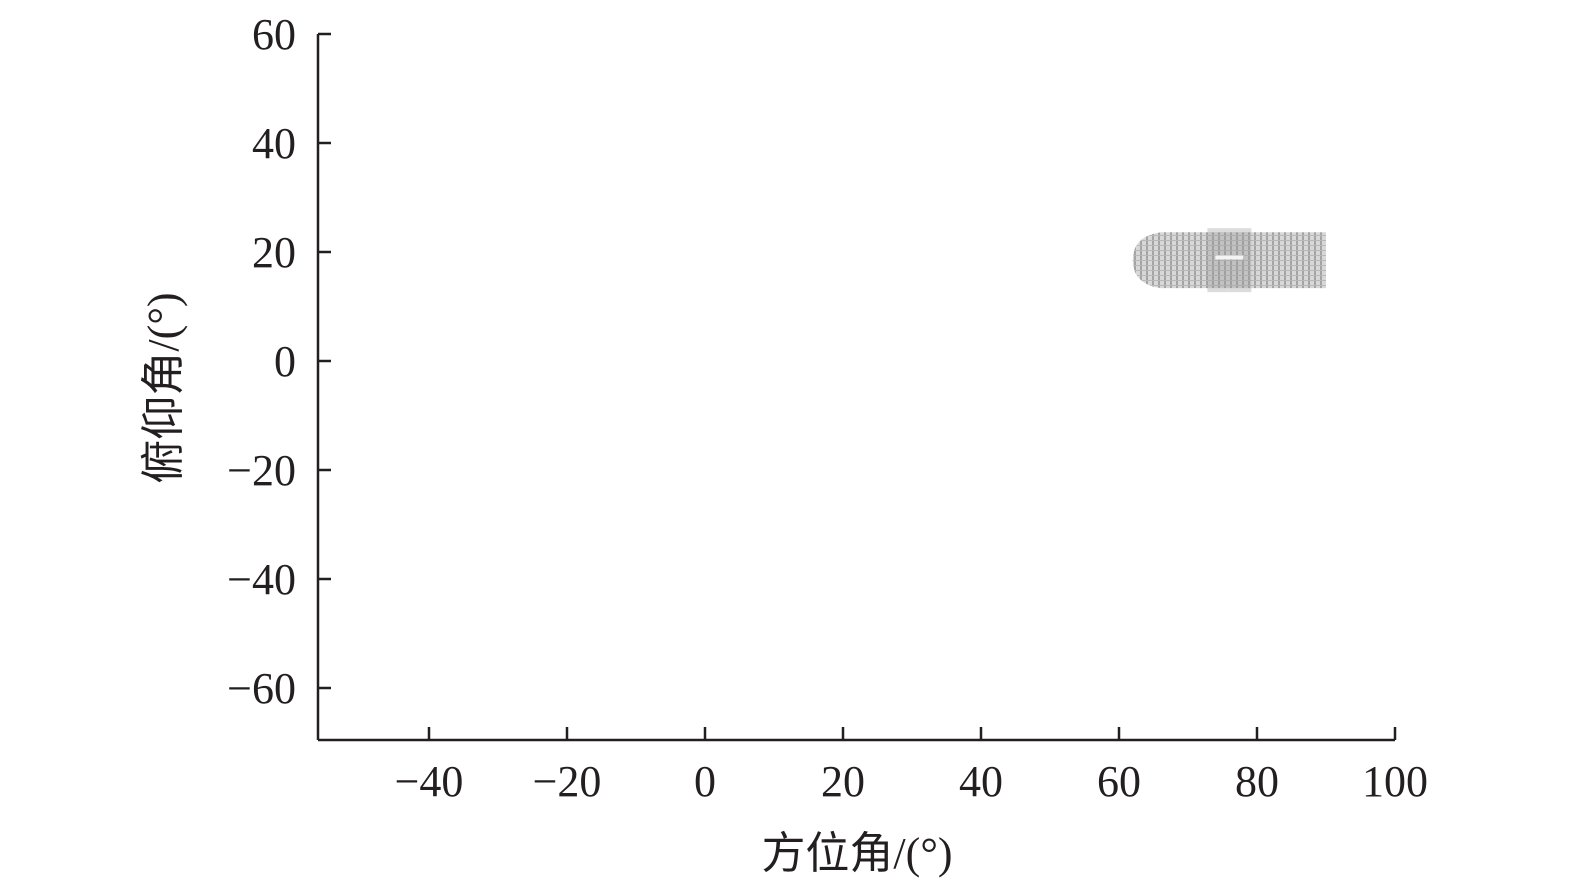  I want to click on y-tick-label: 60, so click(274, 34).